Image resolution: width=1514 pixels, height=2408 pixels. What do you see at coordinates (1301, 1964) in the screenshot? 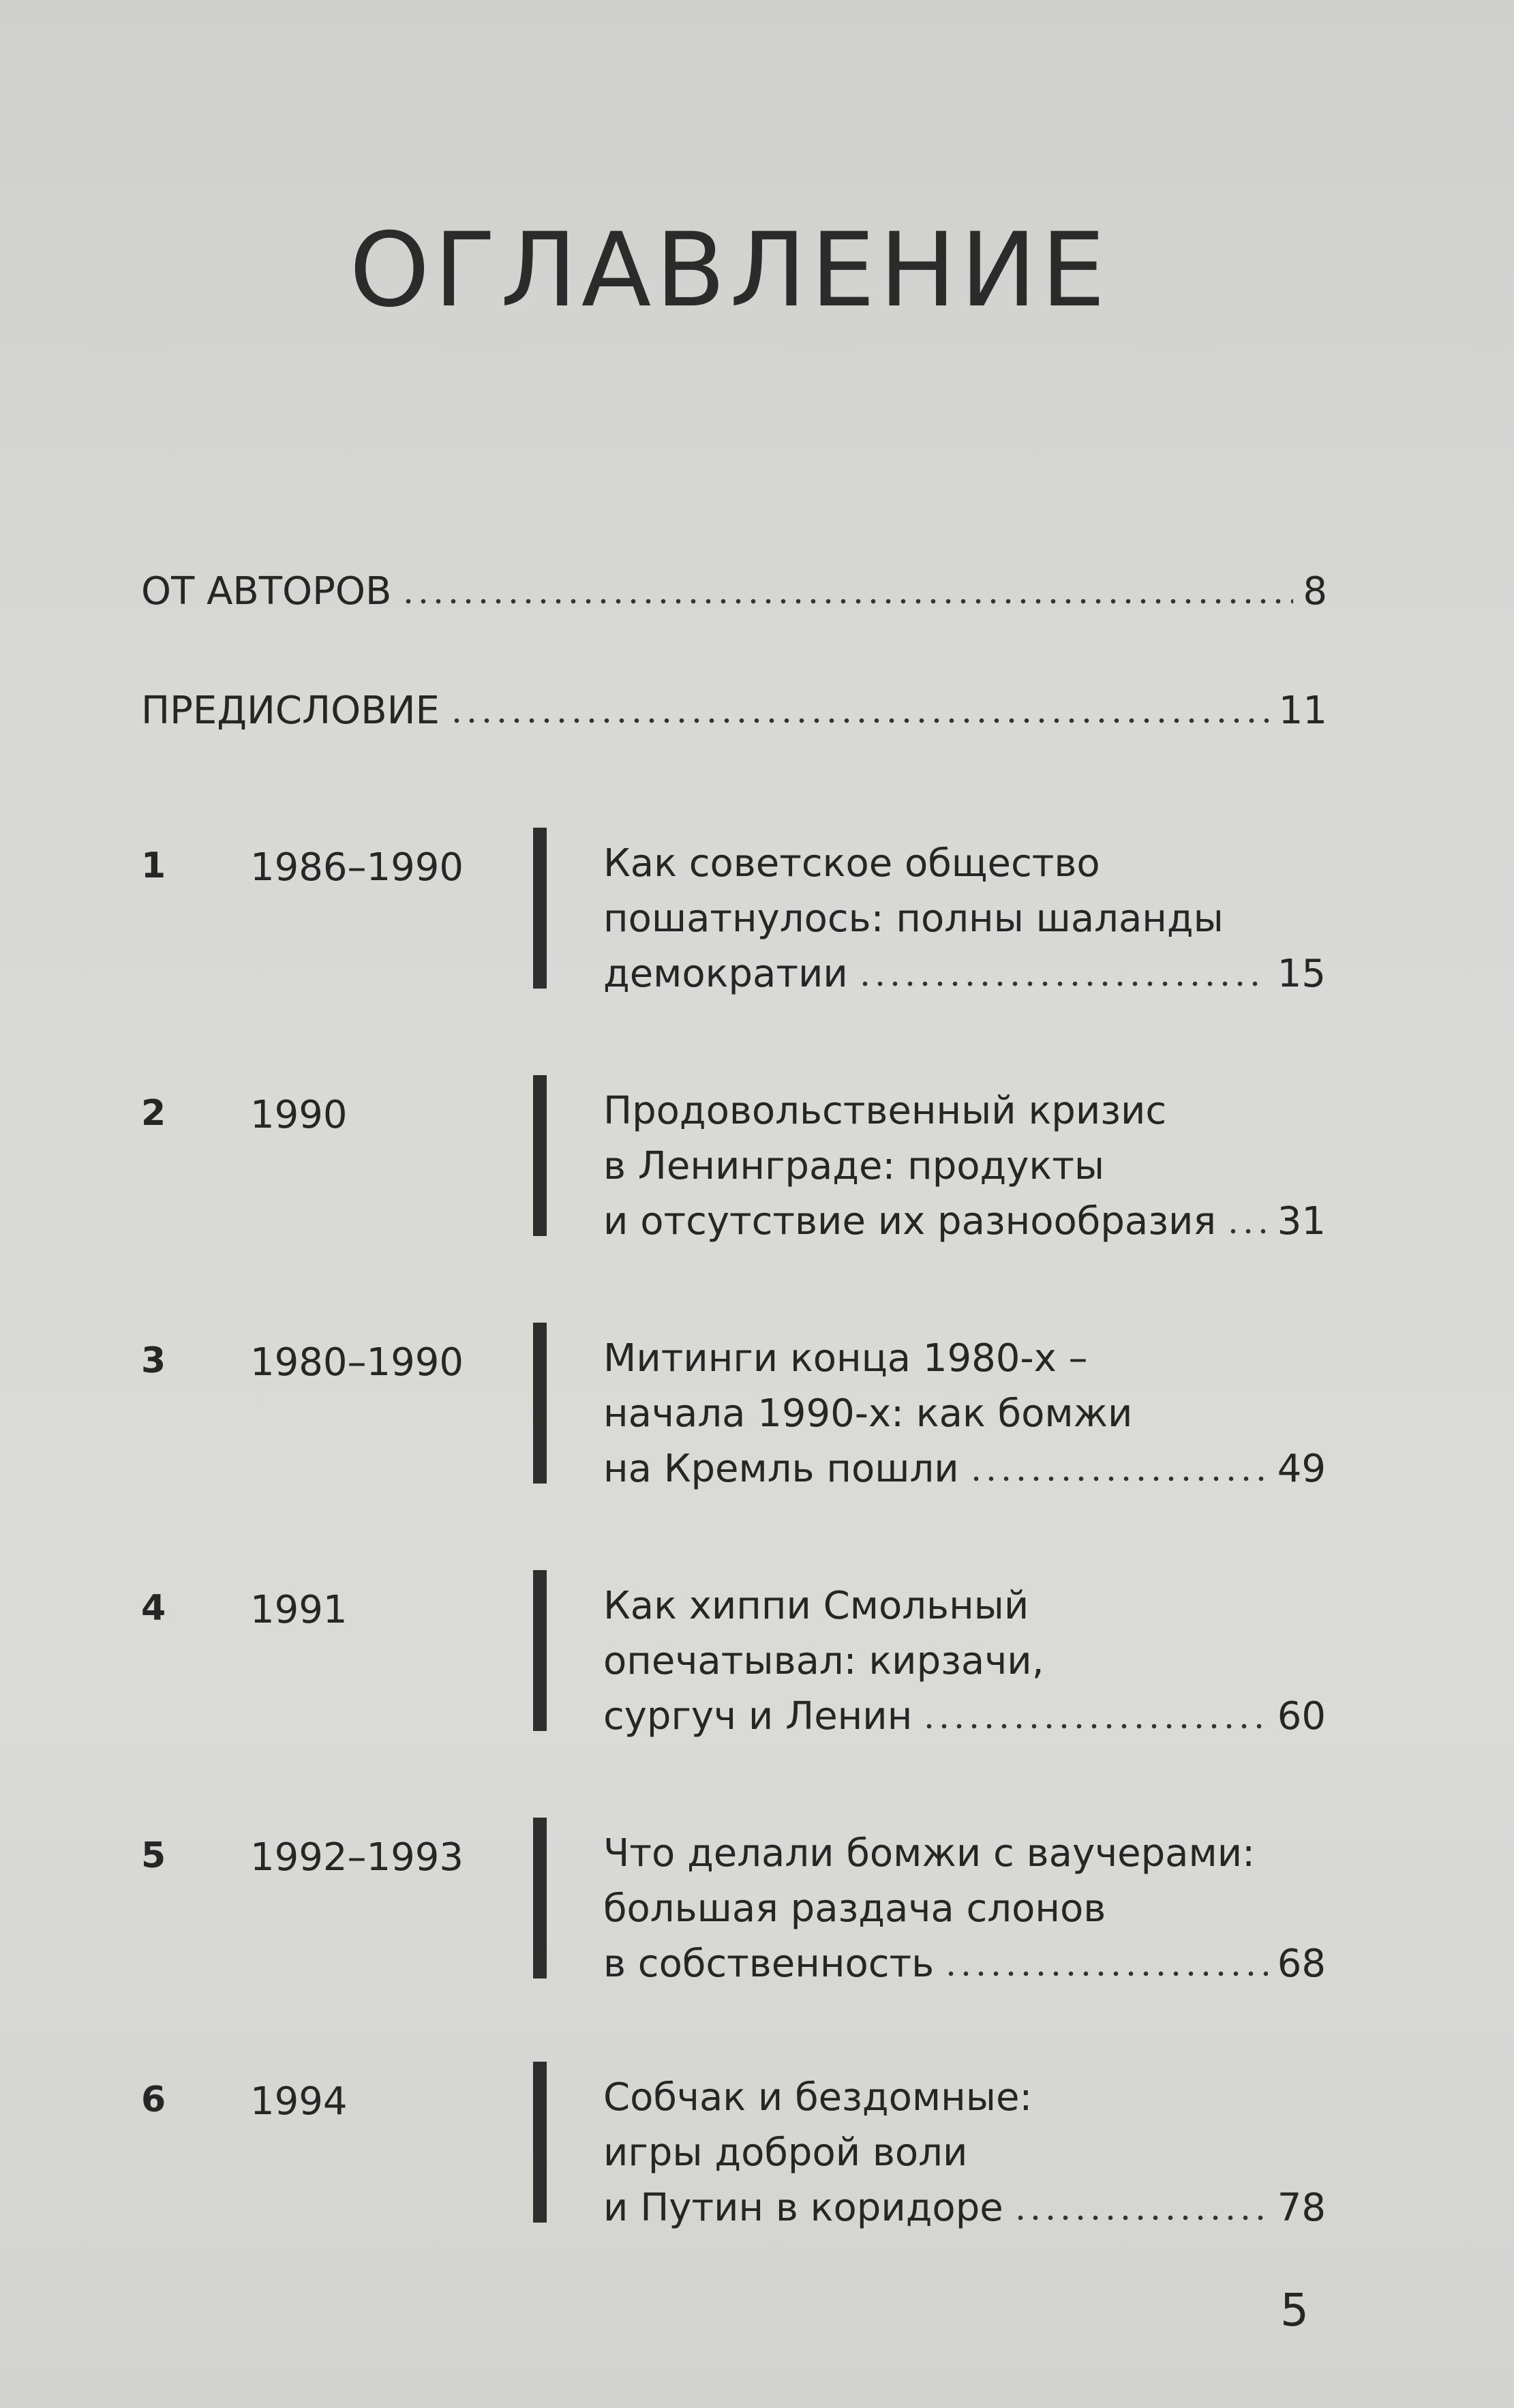
I see `chapter-page: 68` at bounding box center [1301, 1964].